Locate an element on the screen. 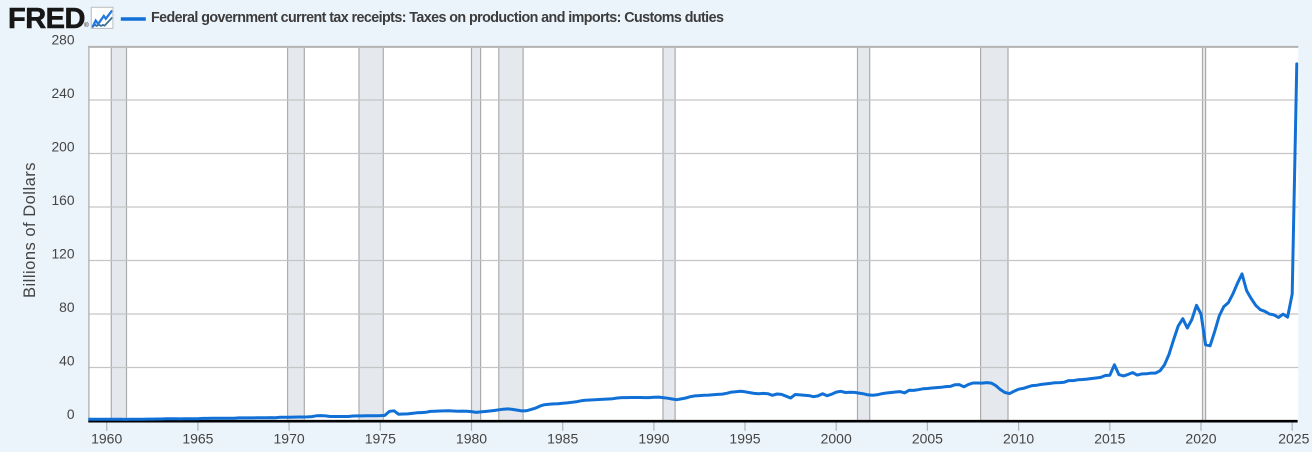 The width and height of the screenshot is (1312, 452). svg-text: 2005 is located at coordinates (927, 439).